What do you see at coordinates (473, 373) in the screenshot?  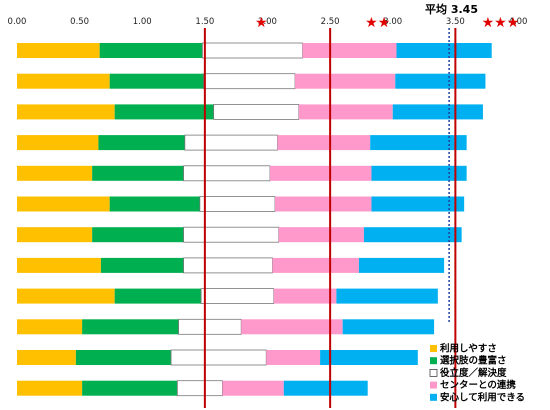 I see `legend-label-3: 役立度／解決度` at bounding box center [473, 373].